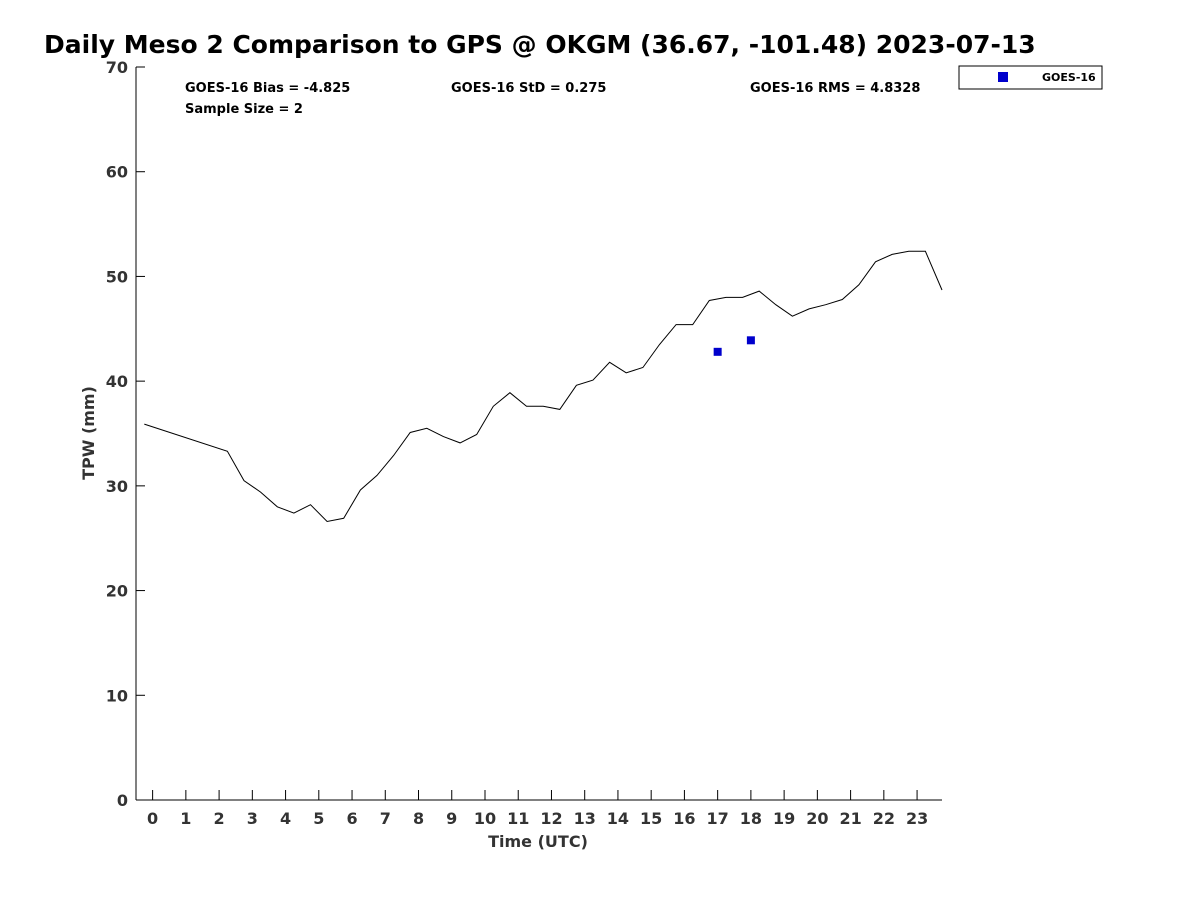  What do you see at coordinates (835, 88) in the screenshot?
I see `rms-stat: GOES-16 RMS = 4.8328` at bounding box center [835, 88].